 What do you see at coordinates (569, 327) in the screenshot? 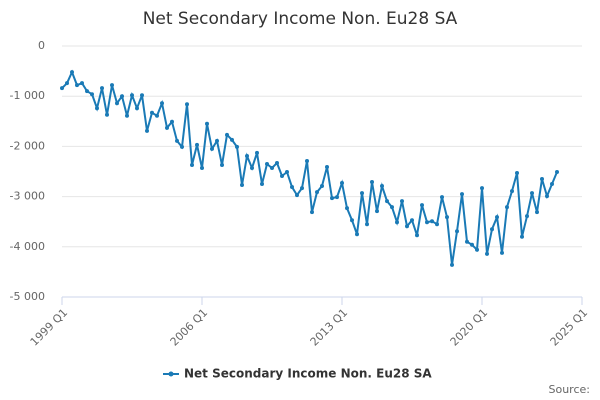
I see `x-tick-label: 2025 Q1` at bounding box center [569, 327].